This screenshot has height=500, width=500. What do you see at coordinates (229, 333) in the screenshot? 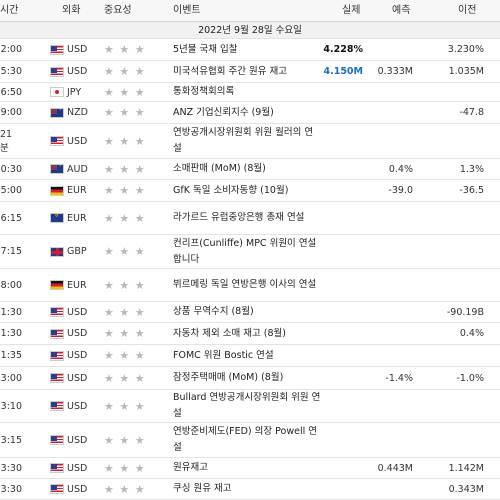
I see `event-name: 자동차 제외 소매 재고 (8월)` at bounding box center [229, 333].